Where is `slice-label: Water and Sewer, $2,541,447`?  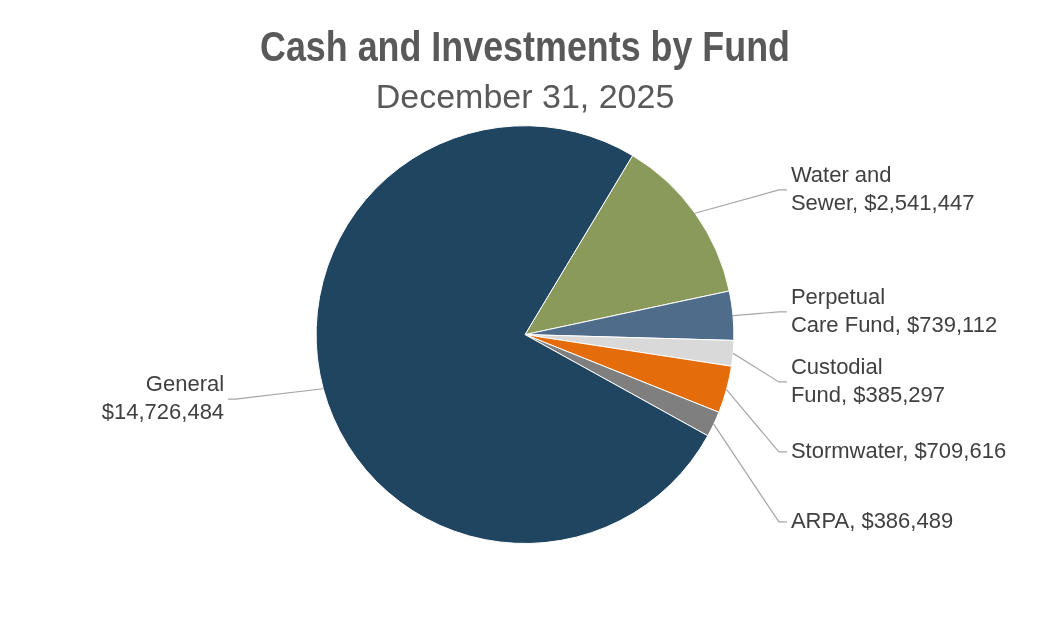 slice-label: Water and Sewer, $2,541,447 is located at coordinates (882, 189).